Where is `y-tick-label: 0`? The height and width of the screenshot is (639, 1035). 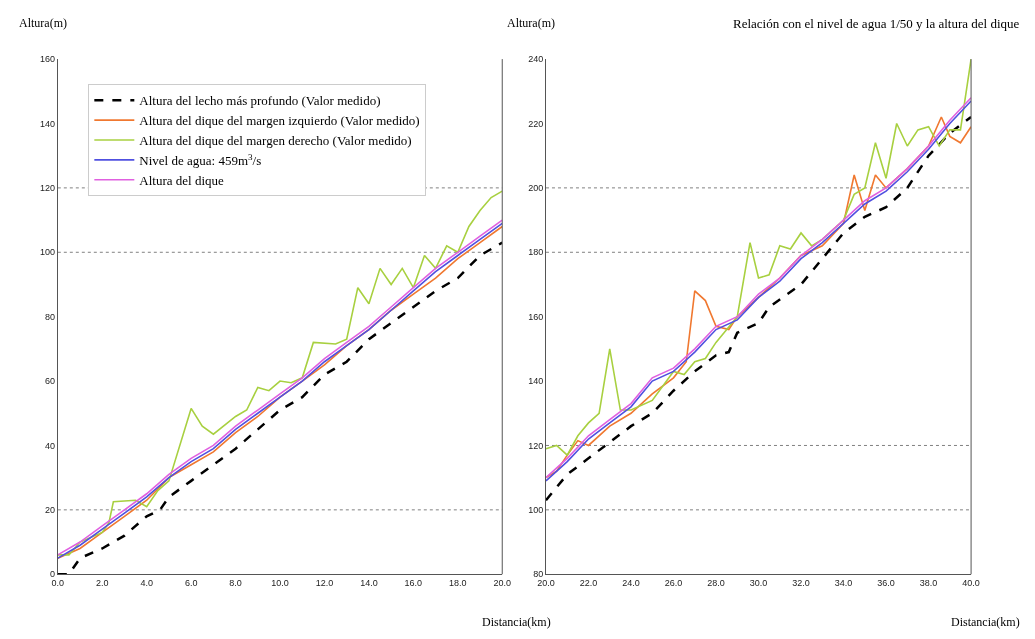
y-tick-label: 0 is located at coordinates (53, 574).